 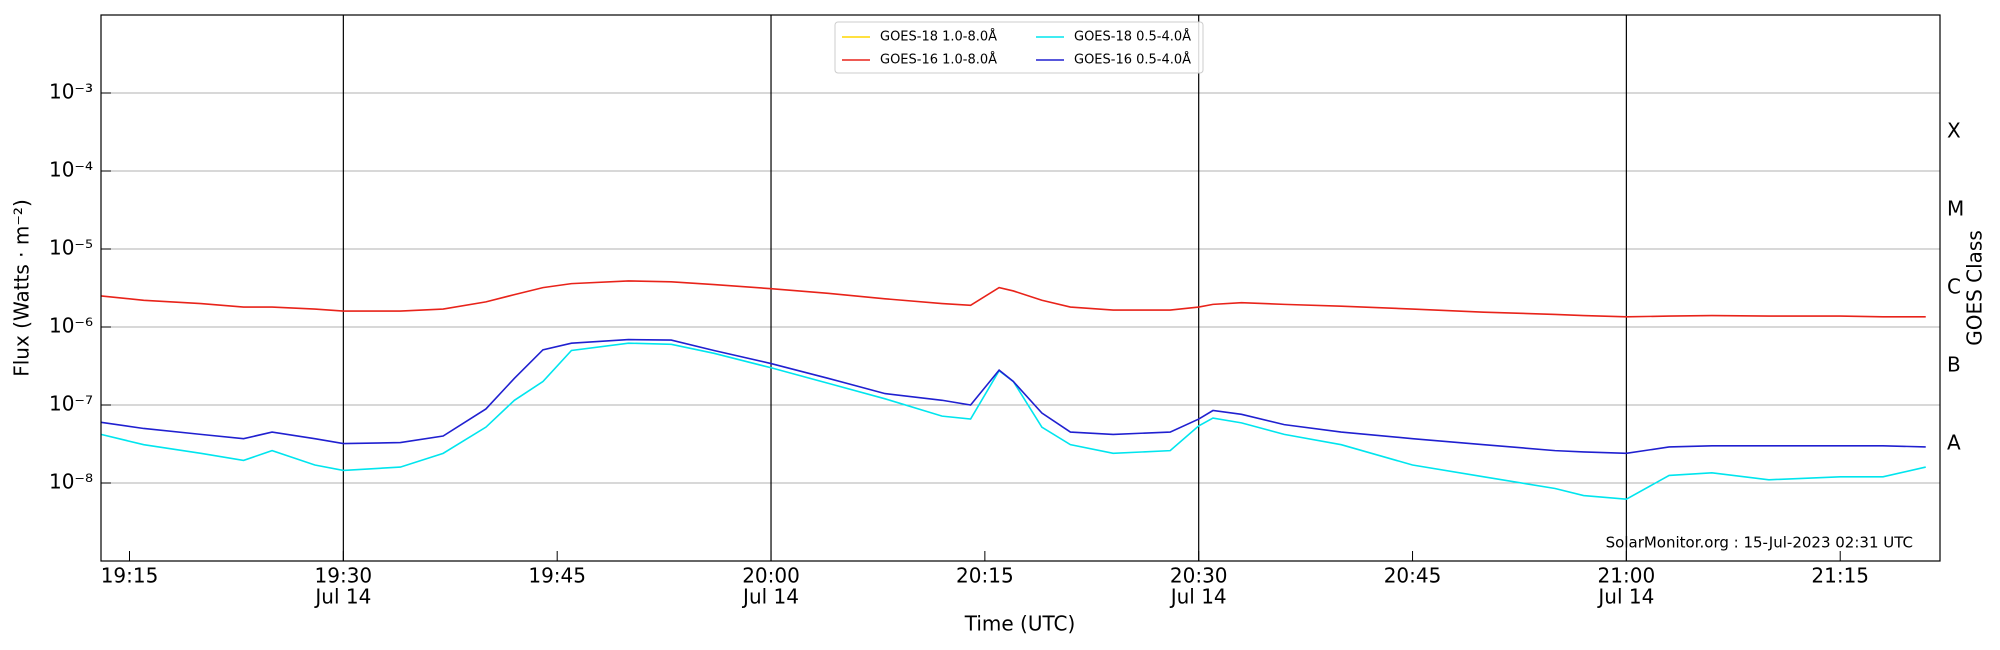 I want to click on x-axis-label: Time (UTC), so click(x=1020, y=624).